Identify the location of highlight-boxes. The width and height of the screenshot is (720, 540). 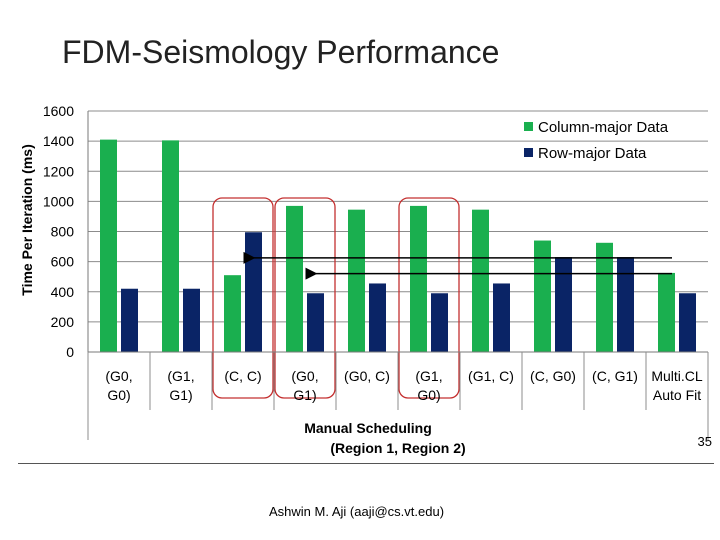
(336, 298).